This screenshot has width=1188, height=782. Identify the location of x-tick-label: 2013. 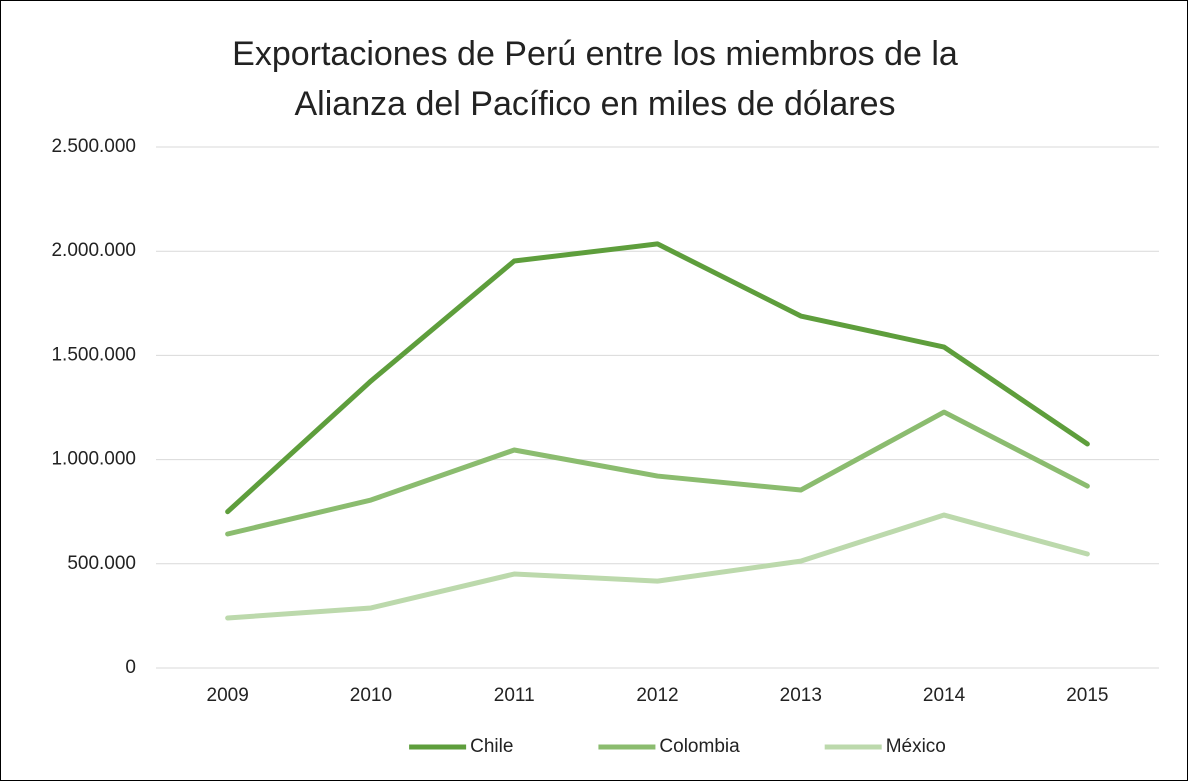
(801, 695).